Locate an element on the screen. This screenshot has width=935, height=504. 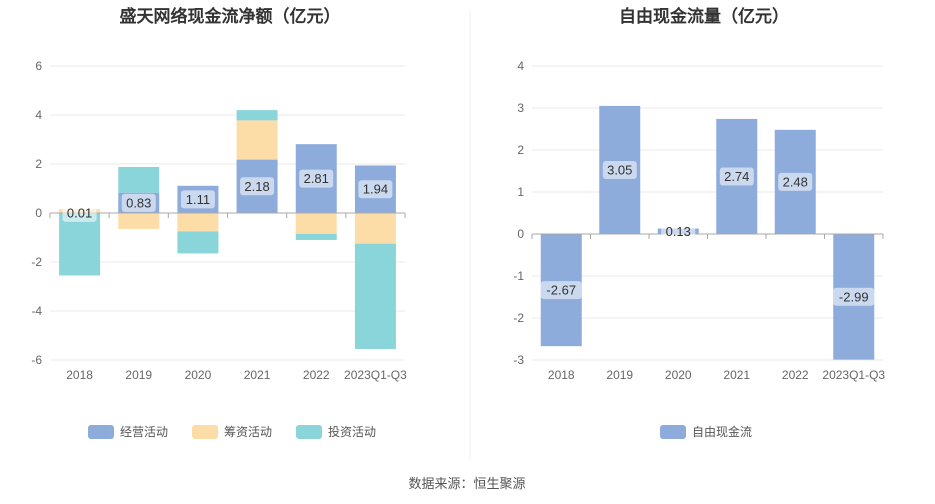
right-legend: 自由现金流 is located at coordinates (706, 431).